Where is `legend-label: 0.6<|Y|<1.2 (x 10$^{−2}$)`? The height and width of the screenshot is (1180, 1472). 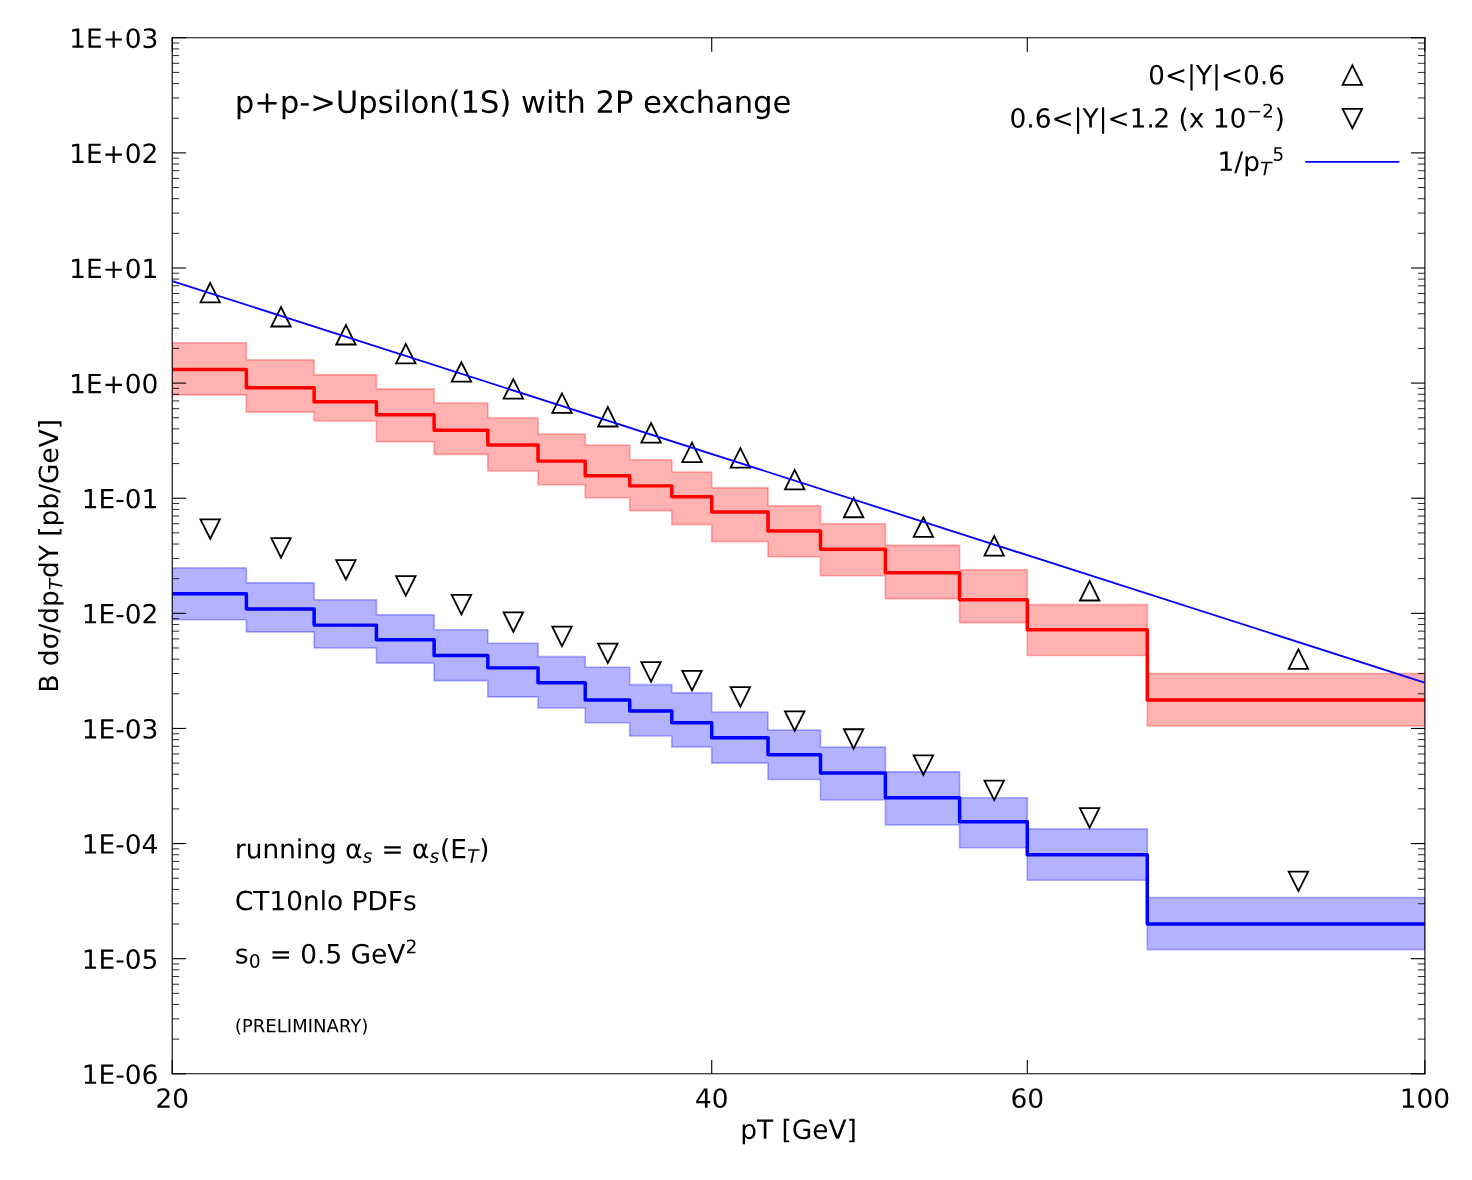
legend-label: 0.6<|Y|<1.2 (x 10$^{−2}$) is located at coordinates (1147, 118).